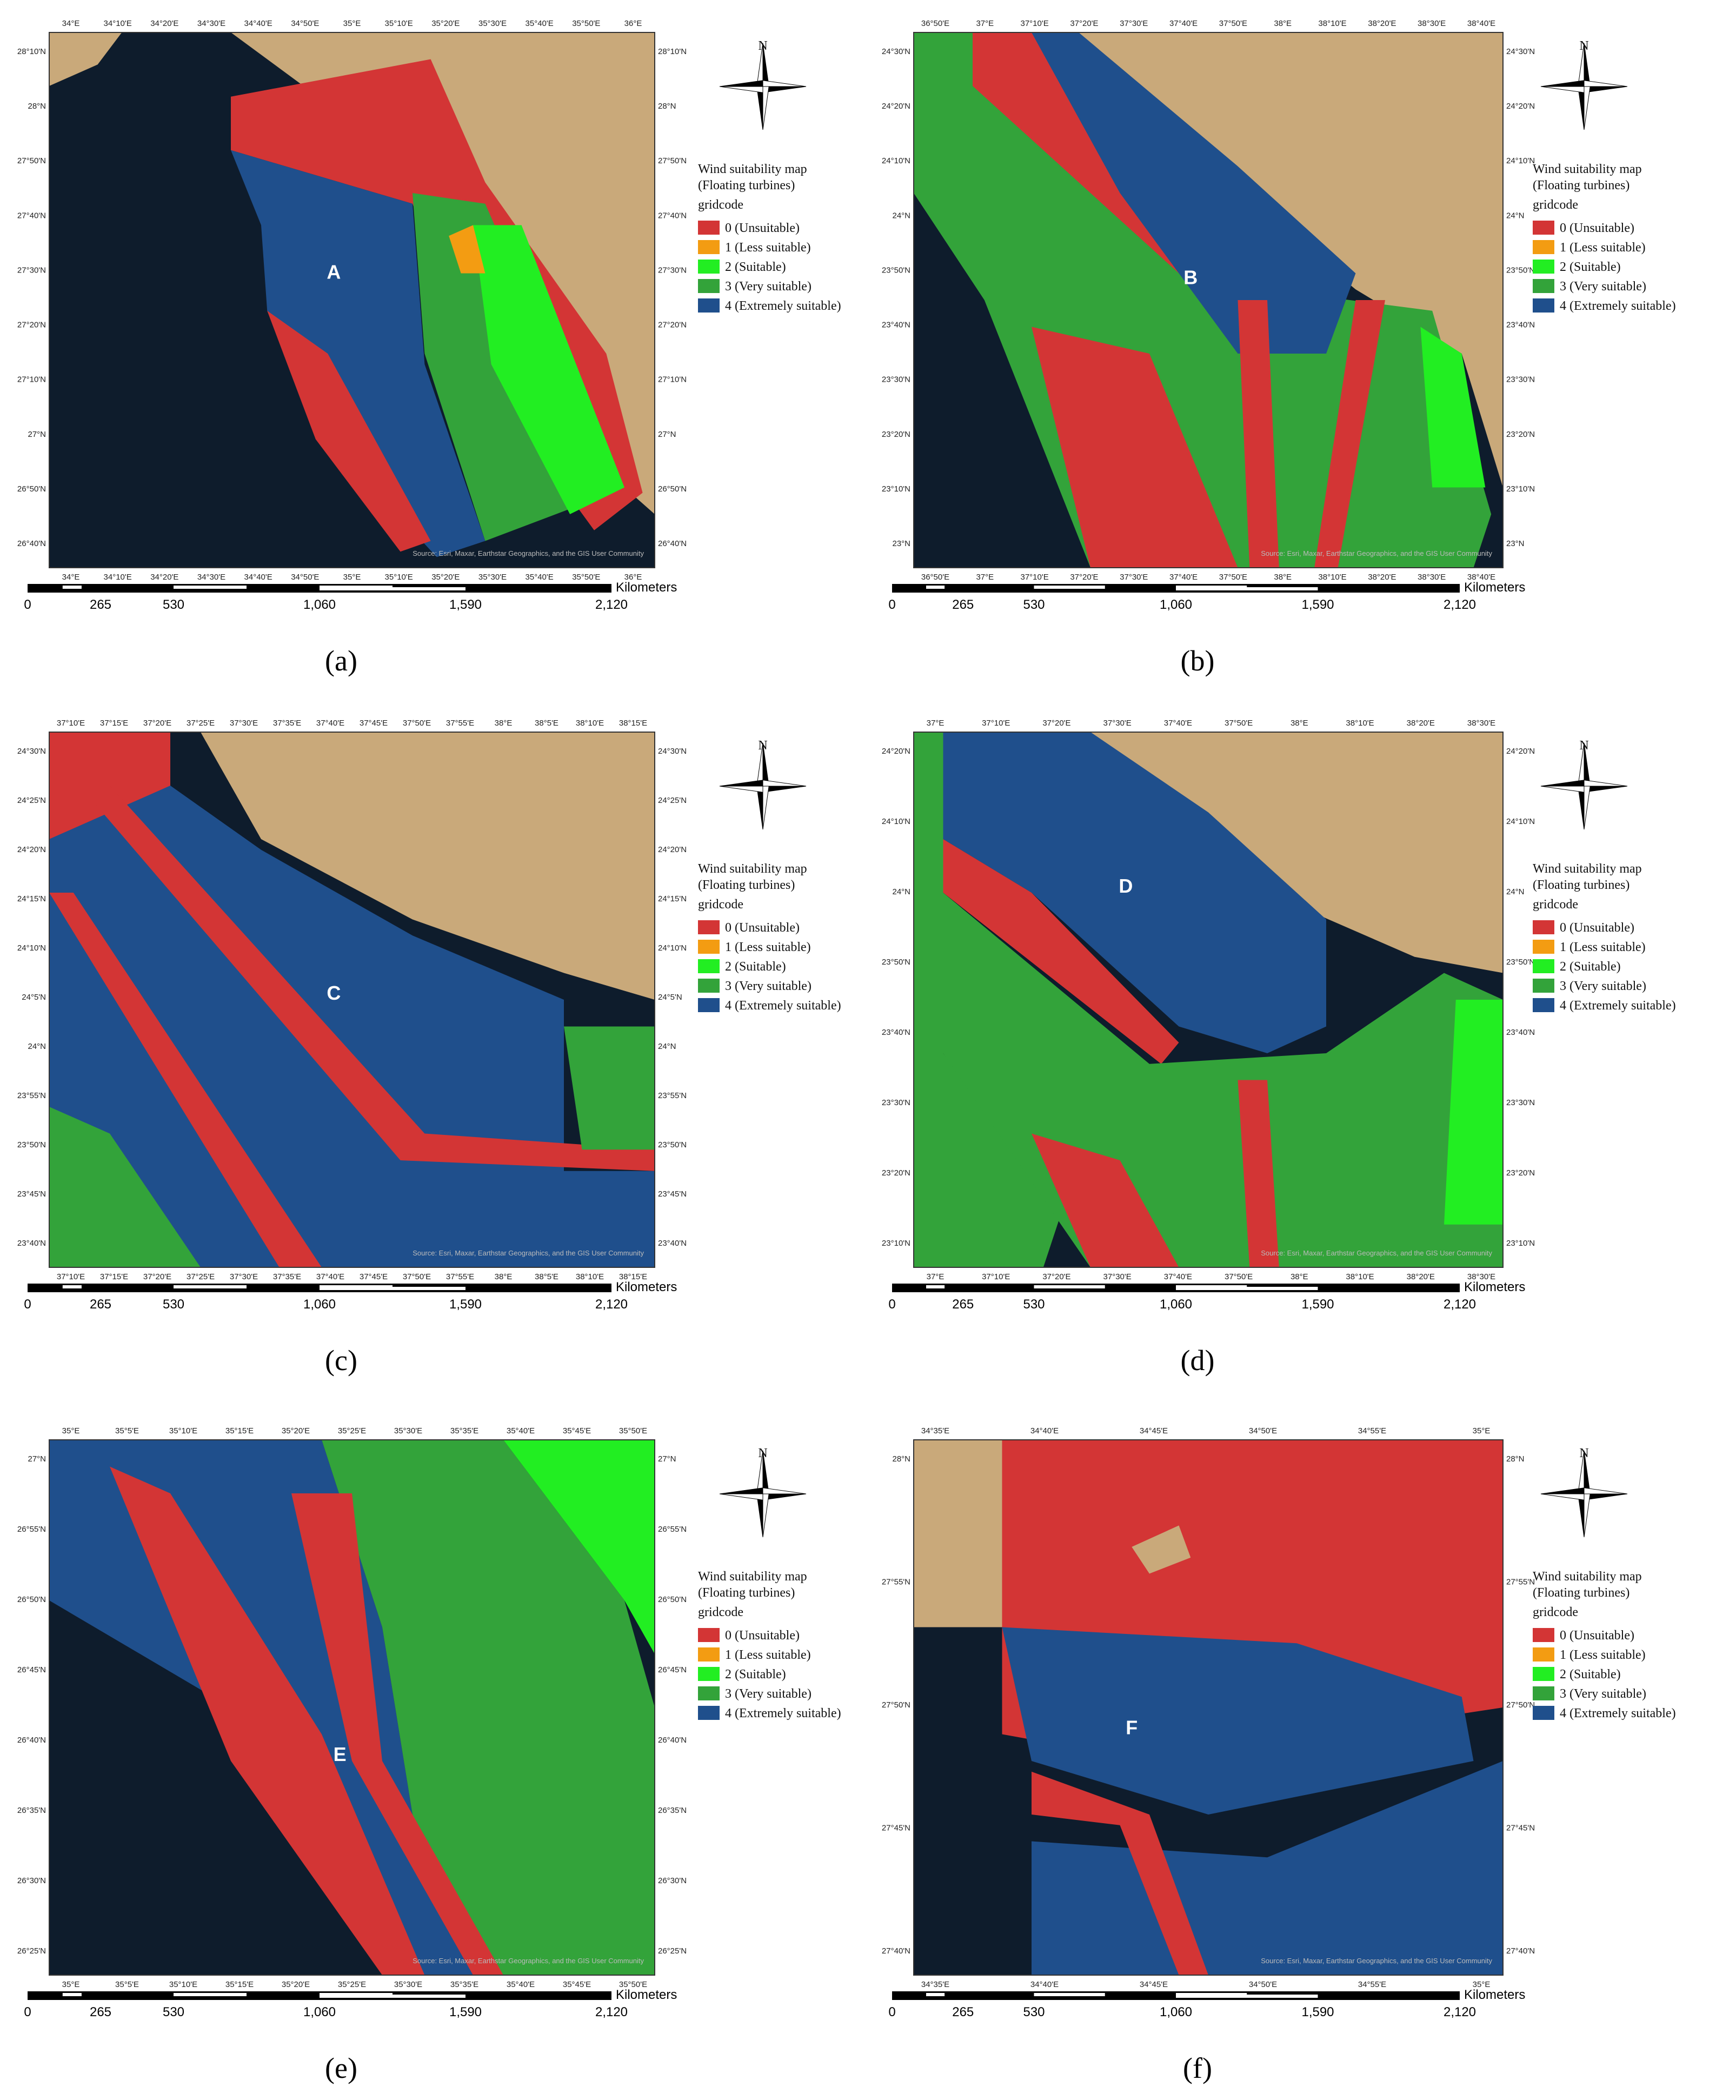 This screenshot has height=2100, width=1736. What do you see at coordinates (1603, 986) in the screenshot?
I see `legend-label: 3 (Very suitable)` at bounding box center [1603, 986].